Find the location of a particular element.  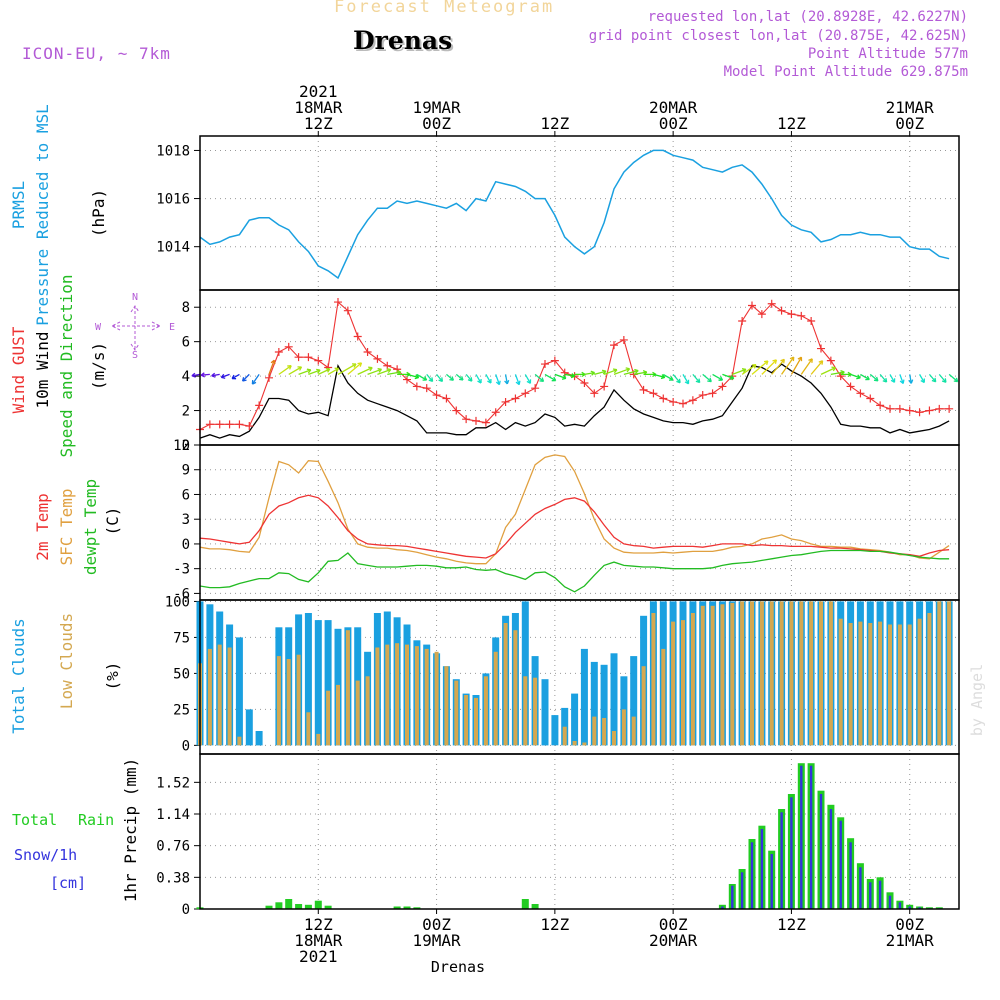

sfc-temp-line is located at coordinates (574, 509).